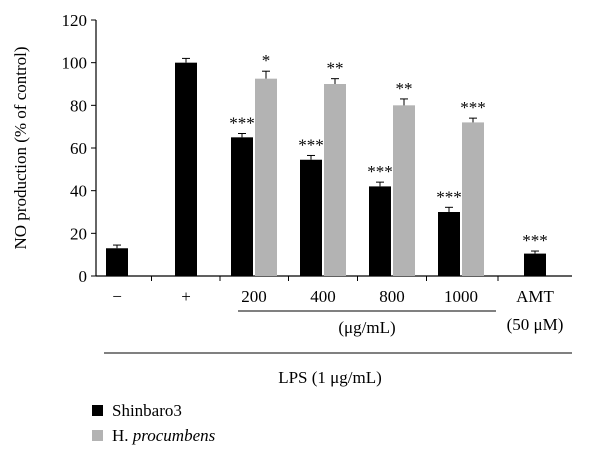 The height and width of the screenshot is (464, 600). What do you see at coordinates (75, 20) in the screenshot?
I see `y-tick-label: 120` at bounding box center [75, 20].